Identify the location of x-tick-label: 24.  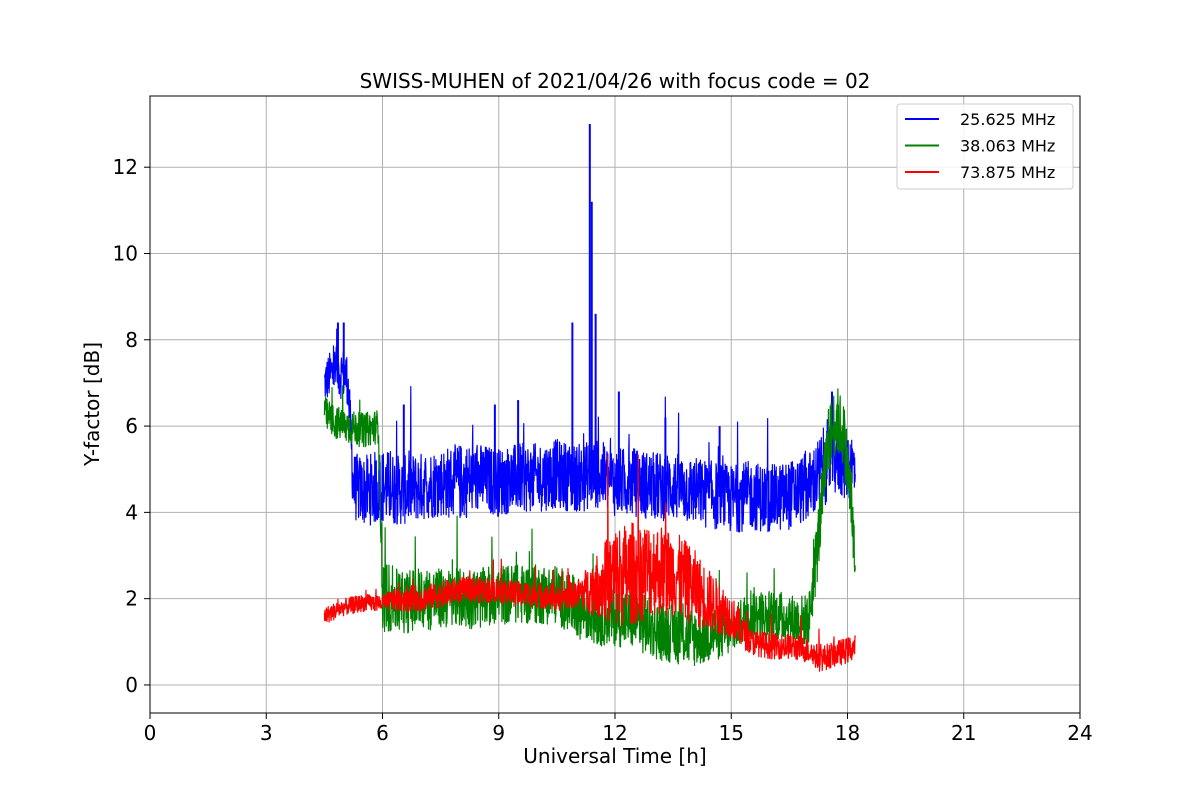
(1079, 733).